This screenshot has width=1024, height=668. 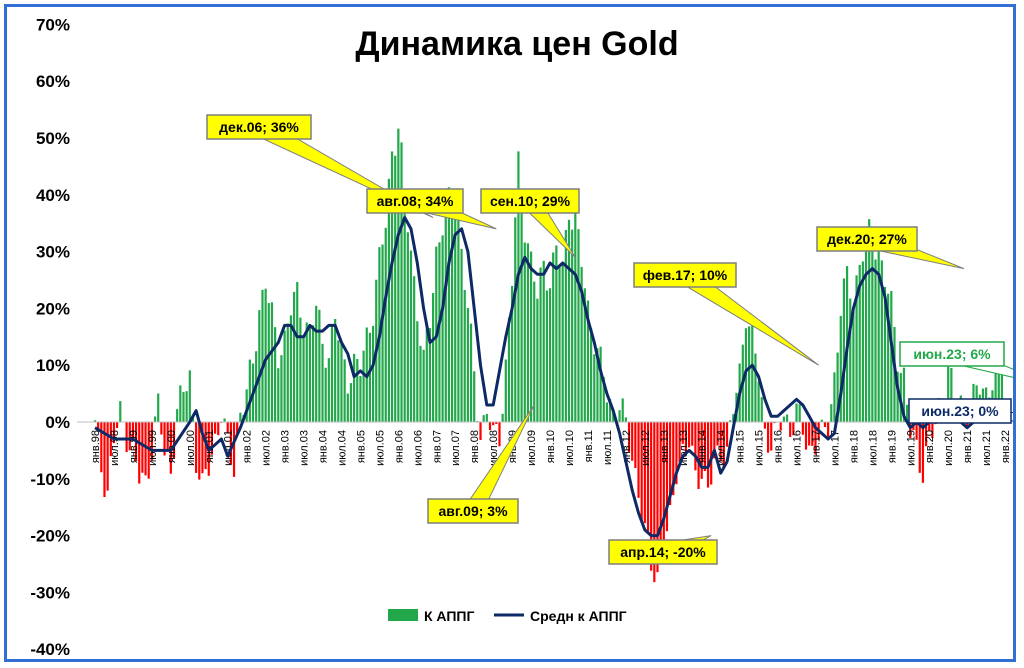 I want to click on x-tick-label: июл.06, so click(x=418, y=448).